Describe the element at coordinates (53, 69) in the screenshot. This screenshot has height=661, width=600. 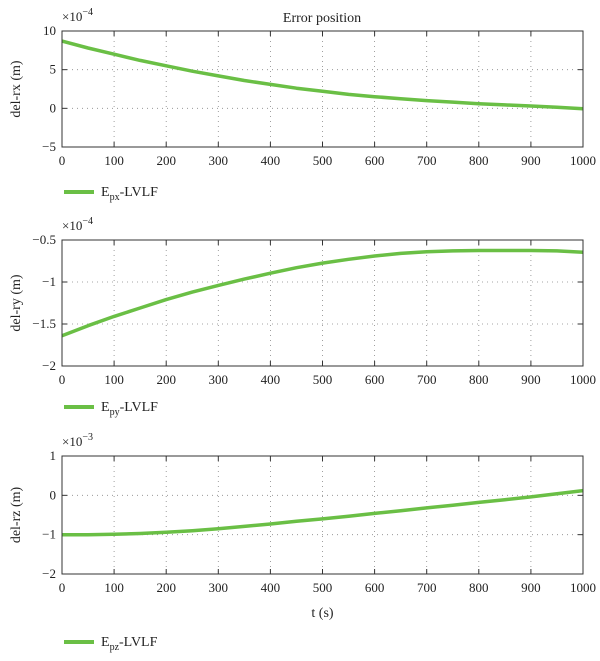
I see `y-tick-label: 5` at that location.